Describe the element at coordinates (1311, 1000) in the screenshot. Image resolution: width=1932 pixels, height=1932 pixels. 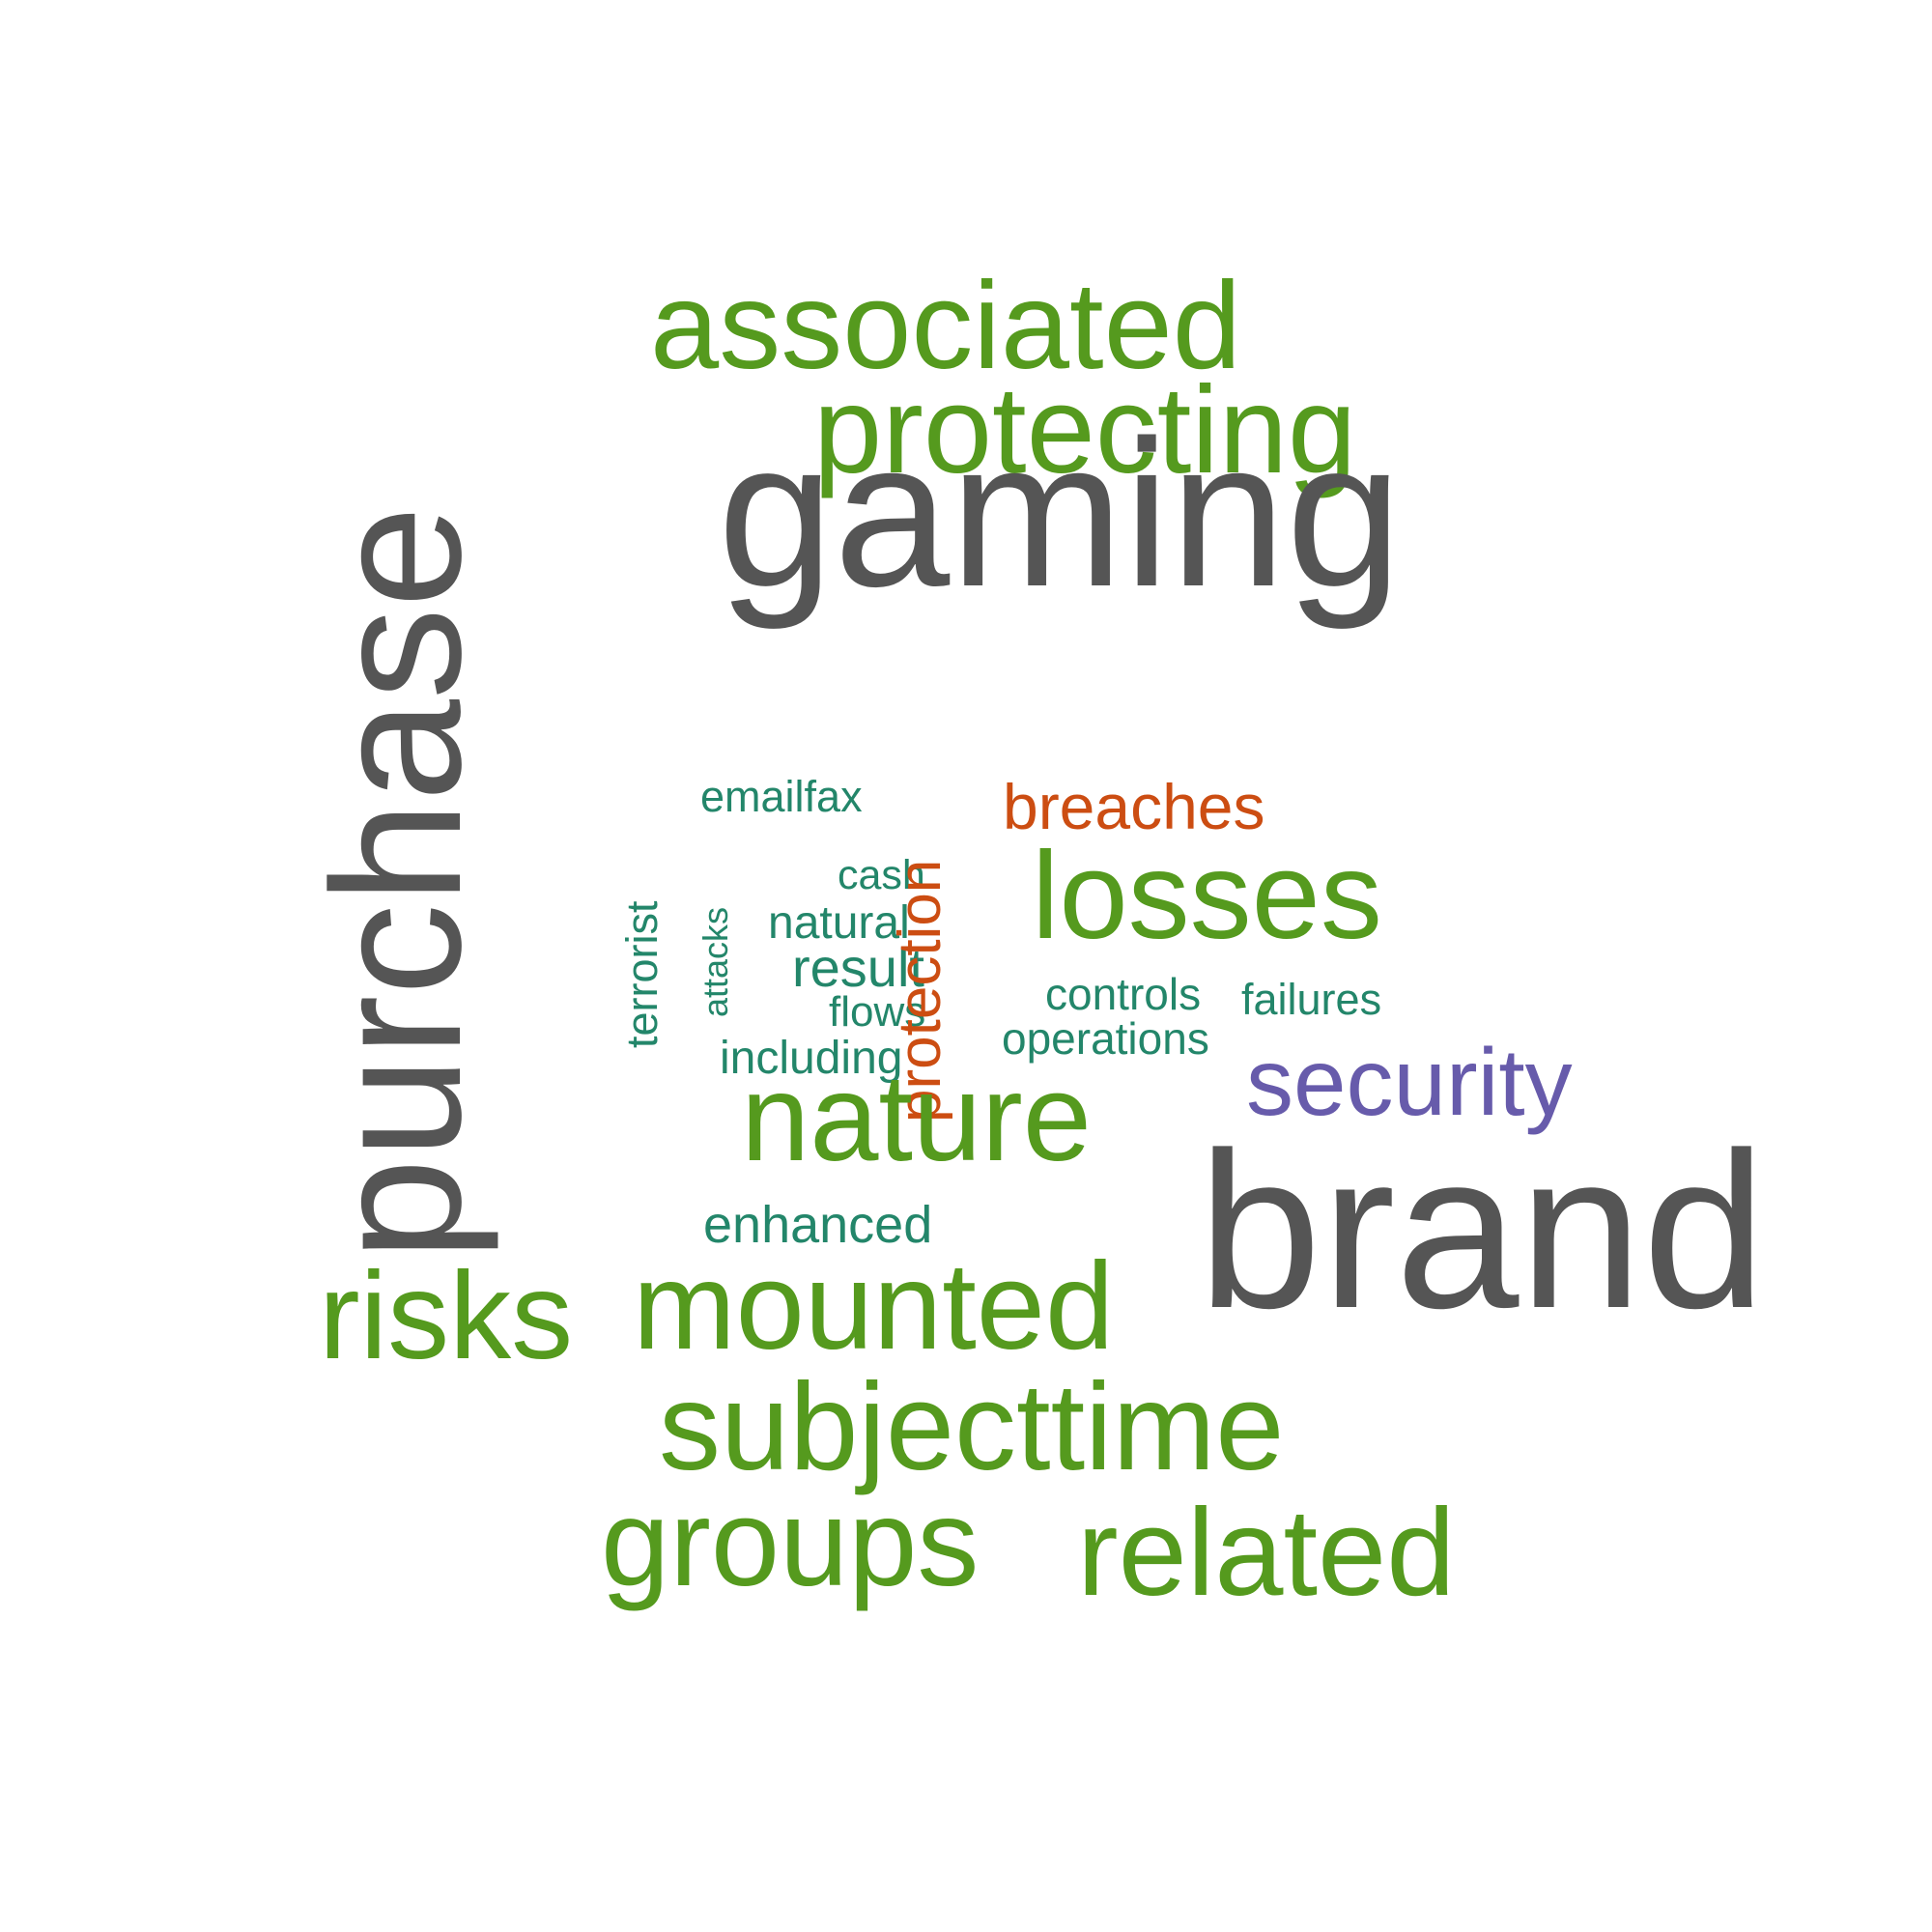
I see `word-failures: failures` at that location.